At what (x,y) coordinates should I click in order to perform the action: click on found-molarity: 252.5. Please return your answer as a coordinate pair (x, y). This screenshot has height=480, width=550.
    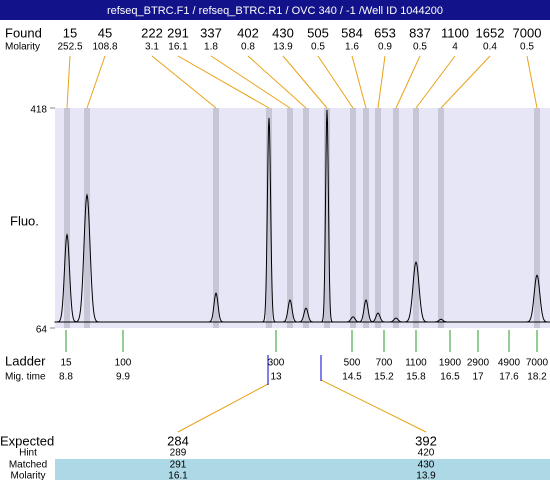
    Looking at the image, I should click on (69, 47).